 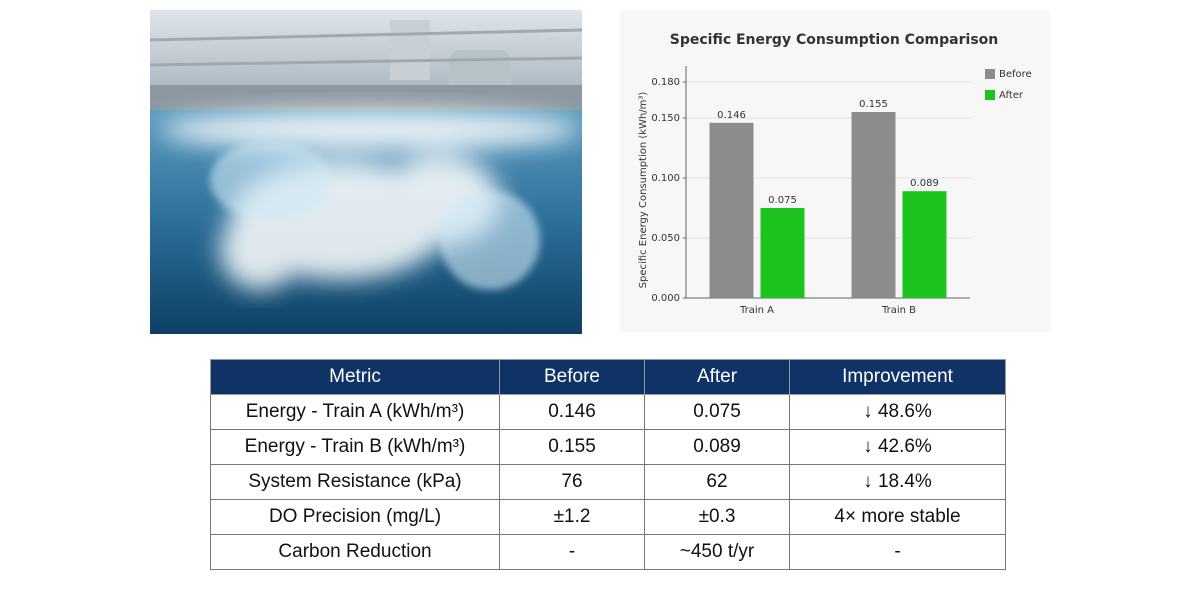 I want to click on table-cell: Energy - Train A (kWh/m³), so click(x=355, y=412).